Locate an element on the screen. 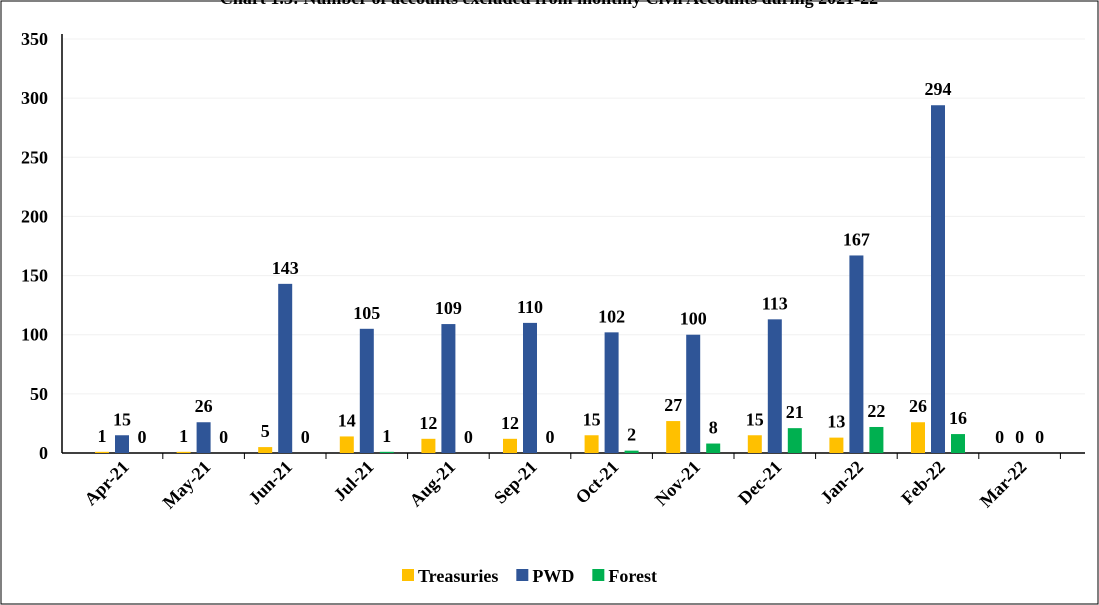  y-tick-label: 0 is located at coordinates (43, 453).